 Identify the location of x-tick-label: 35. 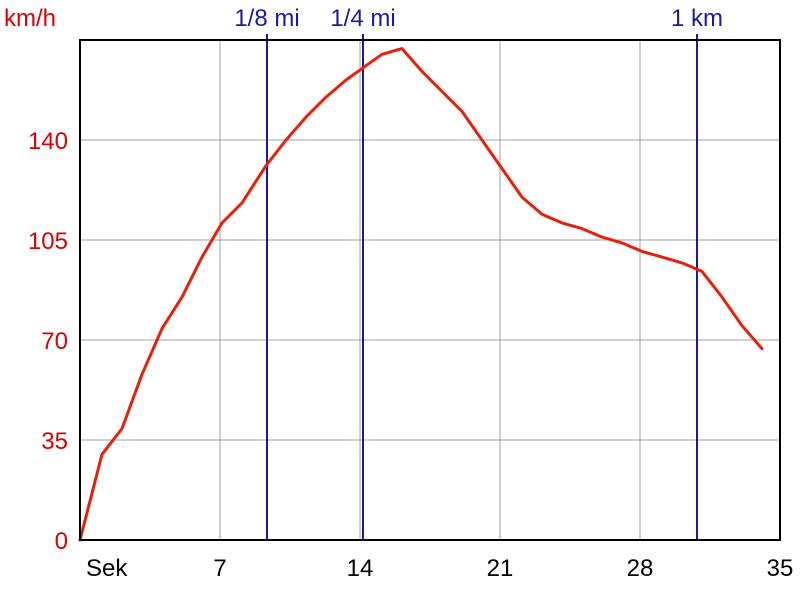
(780, 568).